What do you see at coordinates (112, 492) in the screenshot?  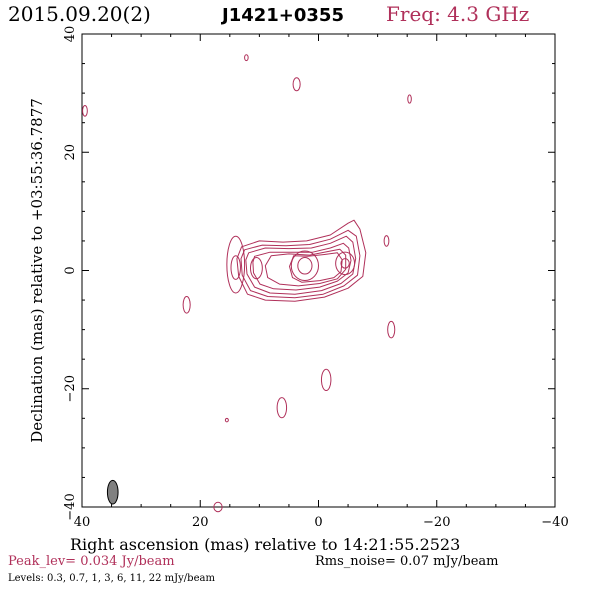 I see `beam-ellipse` at bounding box center [112, 492].